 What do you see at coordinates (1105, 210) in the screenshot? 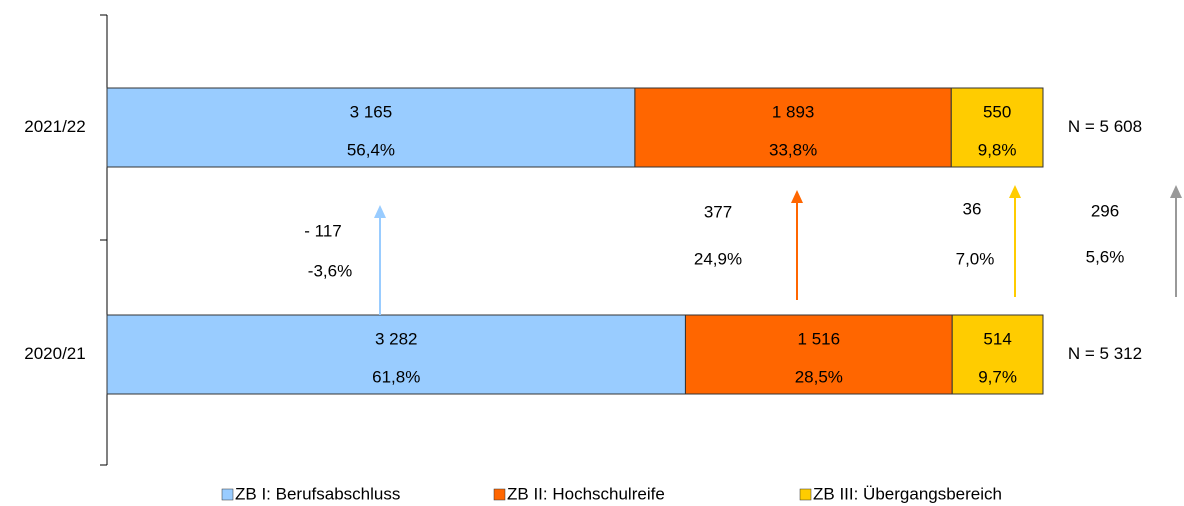
I see `total-change-label: 296` at bounding box center [1105, 210].